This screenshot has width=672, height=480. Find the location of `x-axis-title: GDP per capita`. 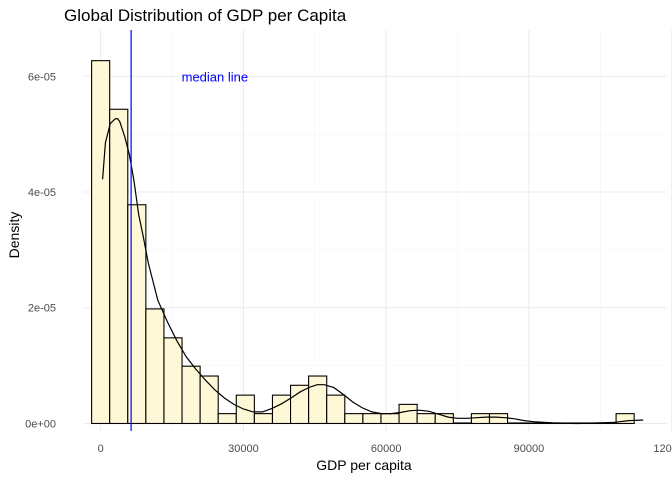

x-axis-title: GDP per capita is located at coordinates (364, 465).